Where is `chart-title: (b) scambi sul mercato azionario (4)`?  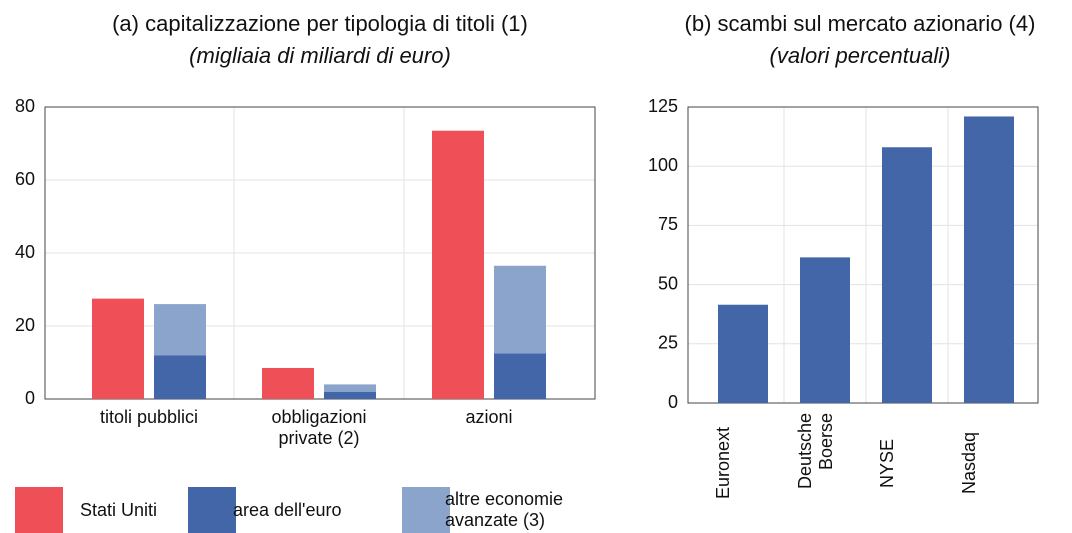 chart-title: (b) scambi sul mercato azionario (4) is located at coordinates (860, 23).